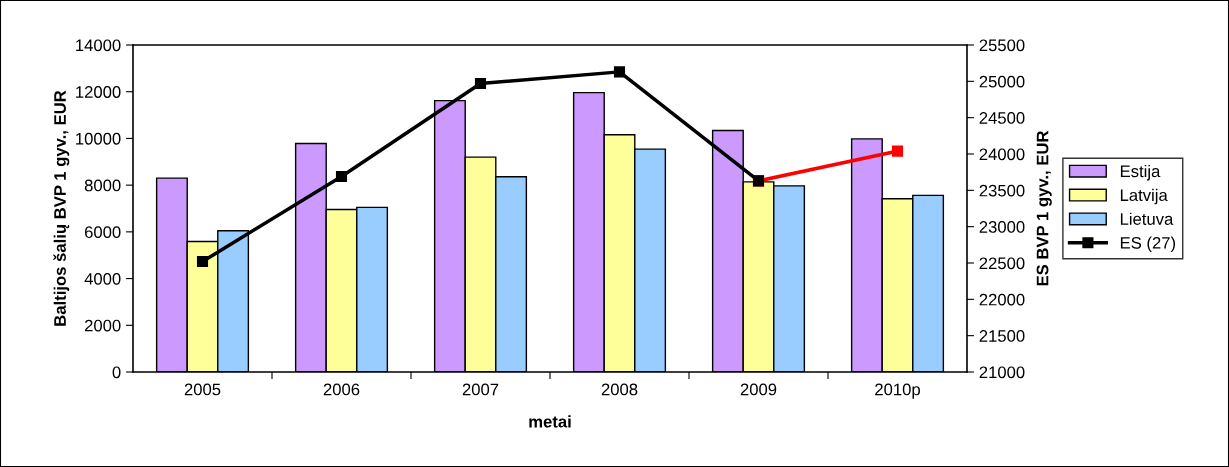 The image size is (1229, 467). What do you see at coordinates (102, 325) in the screenshot?
I see `y-tick-label: 2000` at bounding box center [102, 325].